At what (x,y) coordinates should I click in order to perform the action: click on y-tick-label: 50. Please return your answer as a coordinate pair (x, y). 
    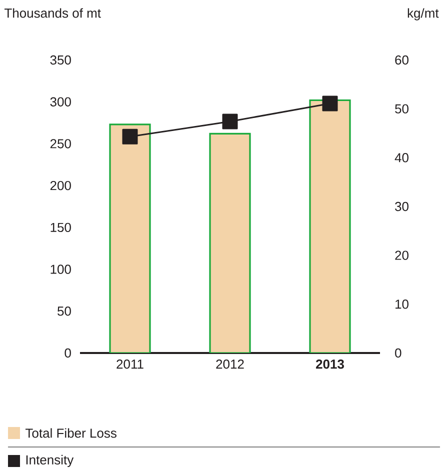
    Looking at the image, I should click on (64, 311).